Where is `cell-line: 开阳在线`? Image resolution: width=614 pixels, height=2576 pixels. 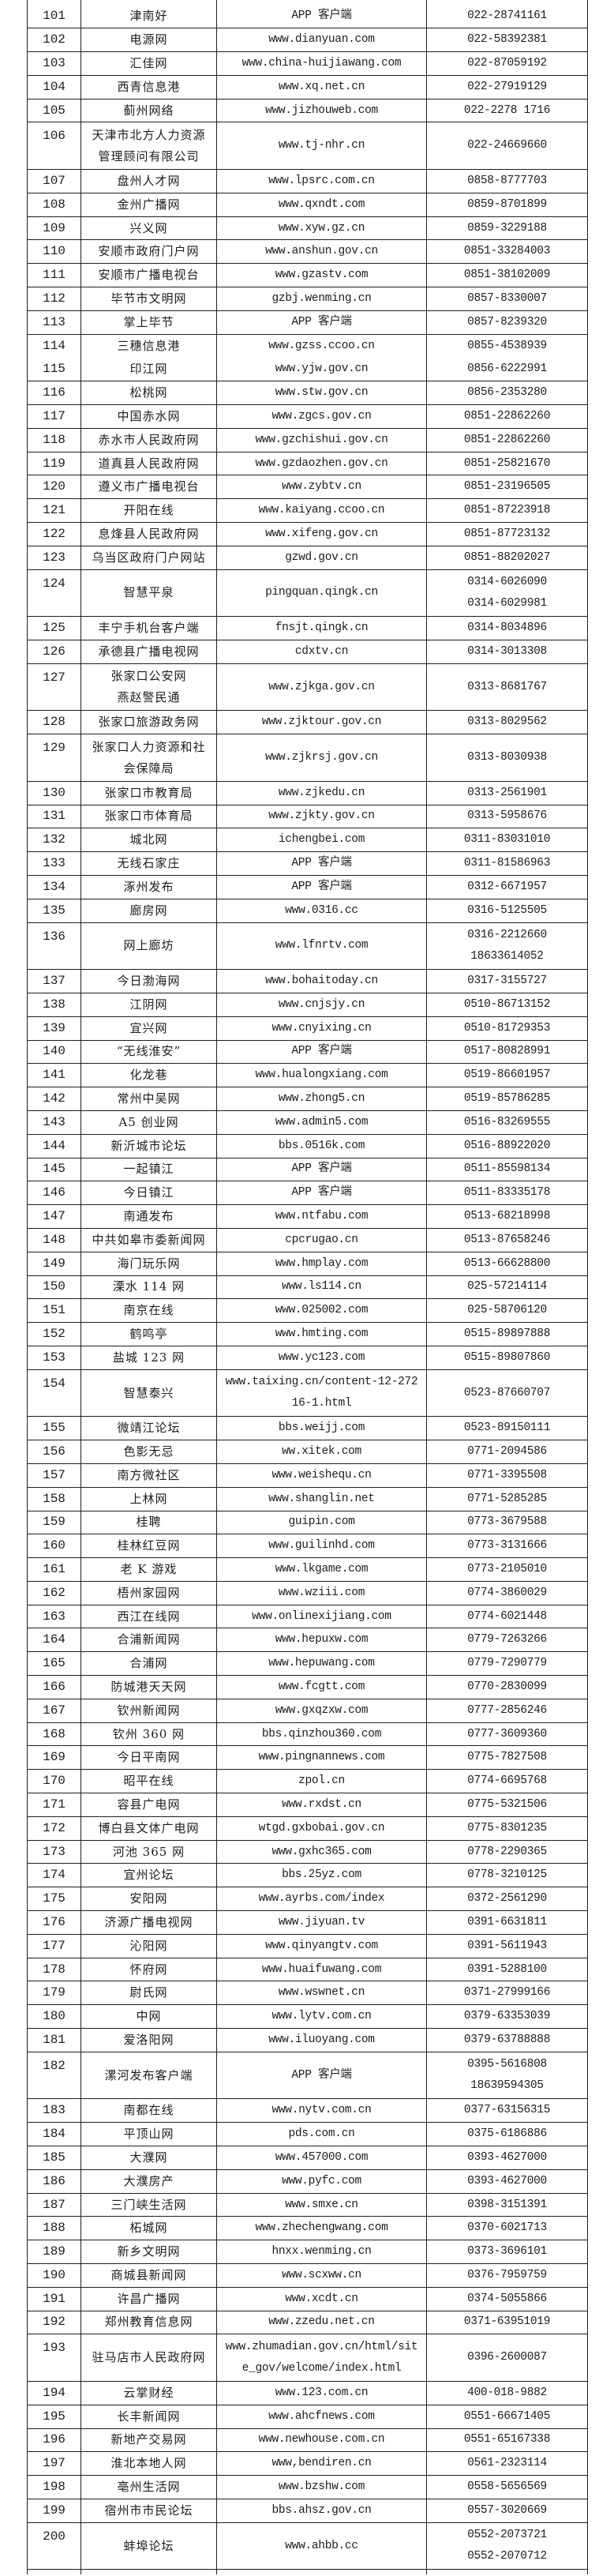
cell-line: 开阳在线 is located at coordinates (148, 510).